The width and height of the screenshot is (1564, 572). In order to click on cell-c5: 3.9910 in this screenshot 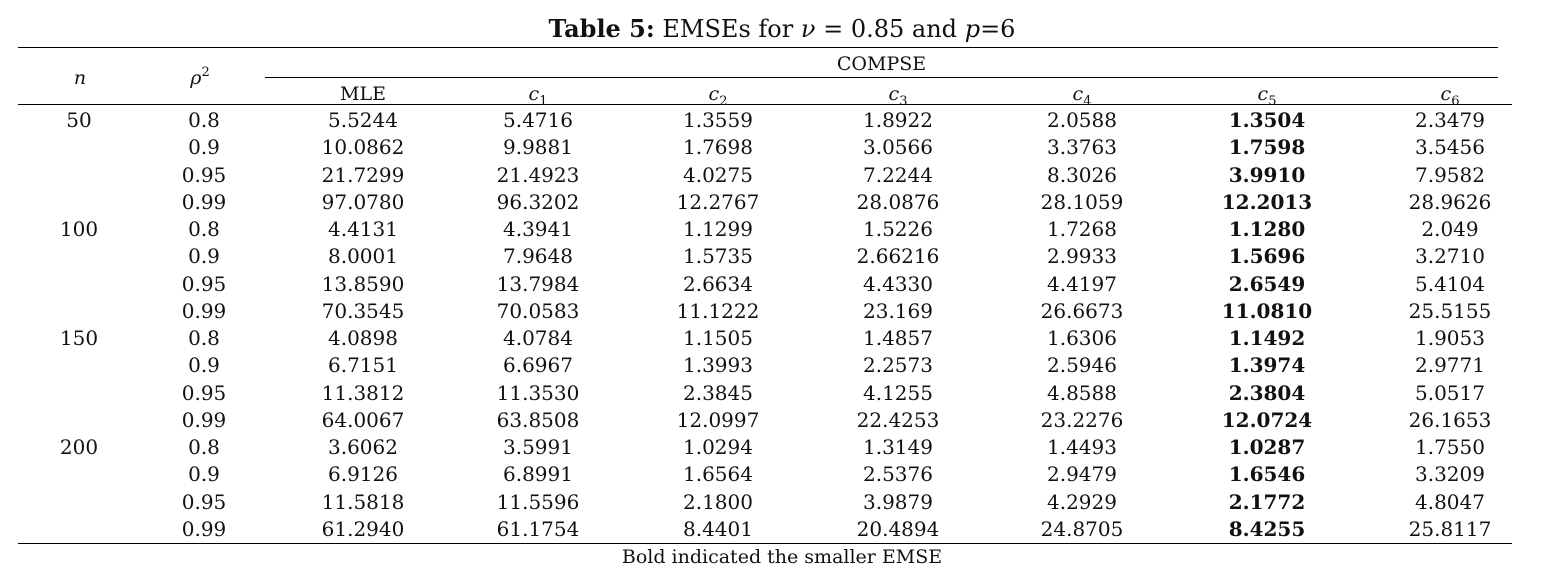, I will do `click(1267, 174)`.